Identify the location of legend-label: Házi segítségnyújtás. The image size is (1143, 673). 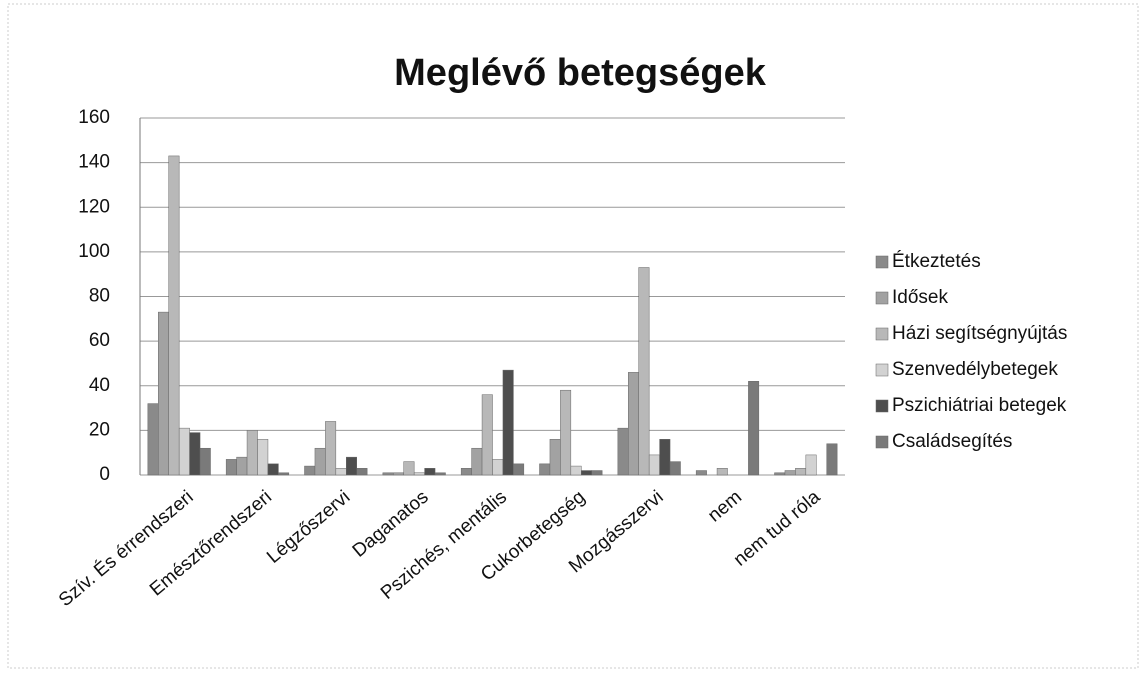
(979, 333).